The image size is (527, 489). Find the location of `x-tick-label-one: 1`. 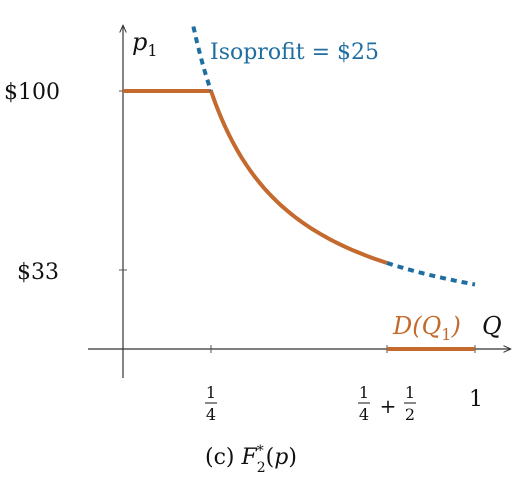

x-tick-label-one: 1 is located at coordinates (476, 399).